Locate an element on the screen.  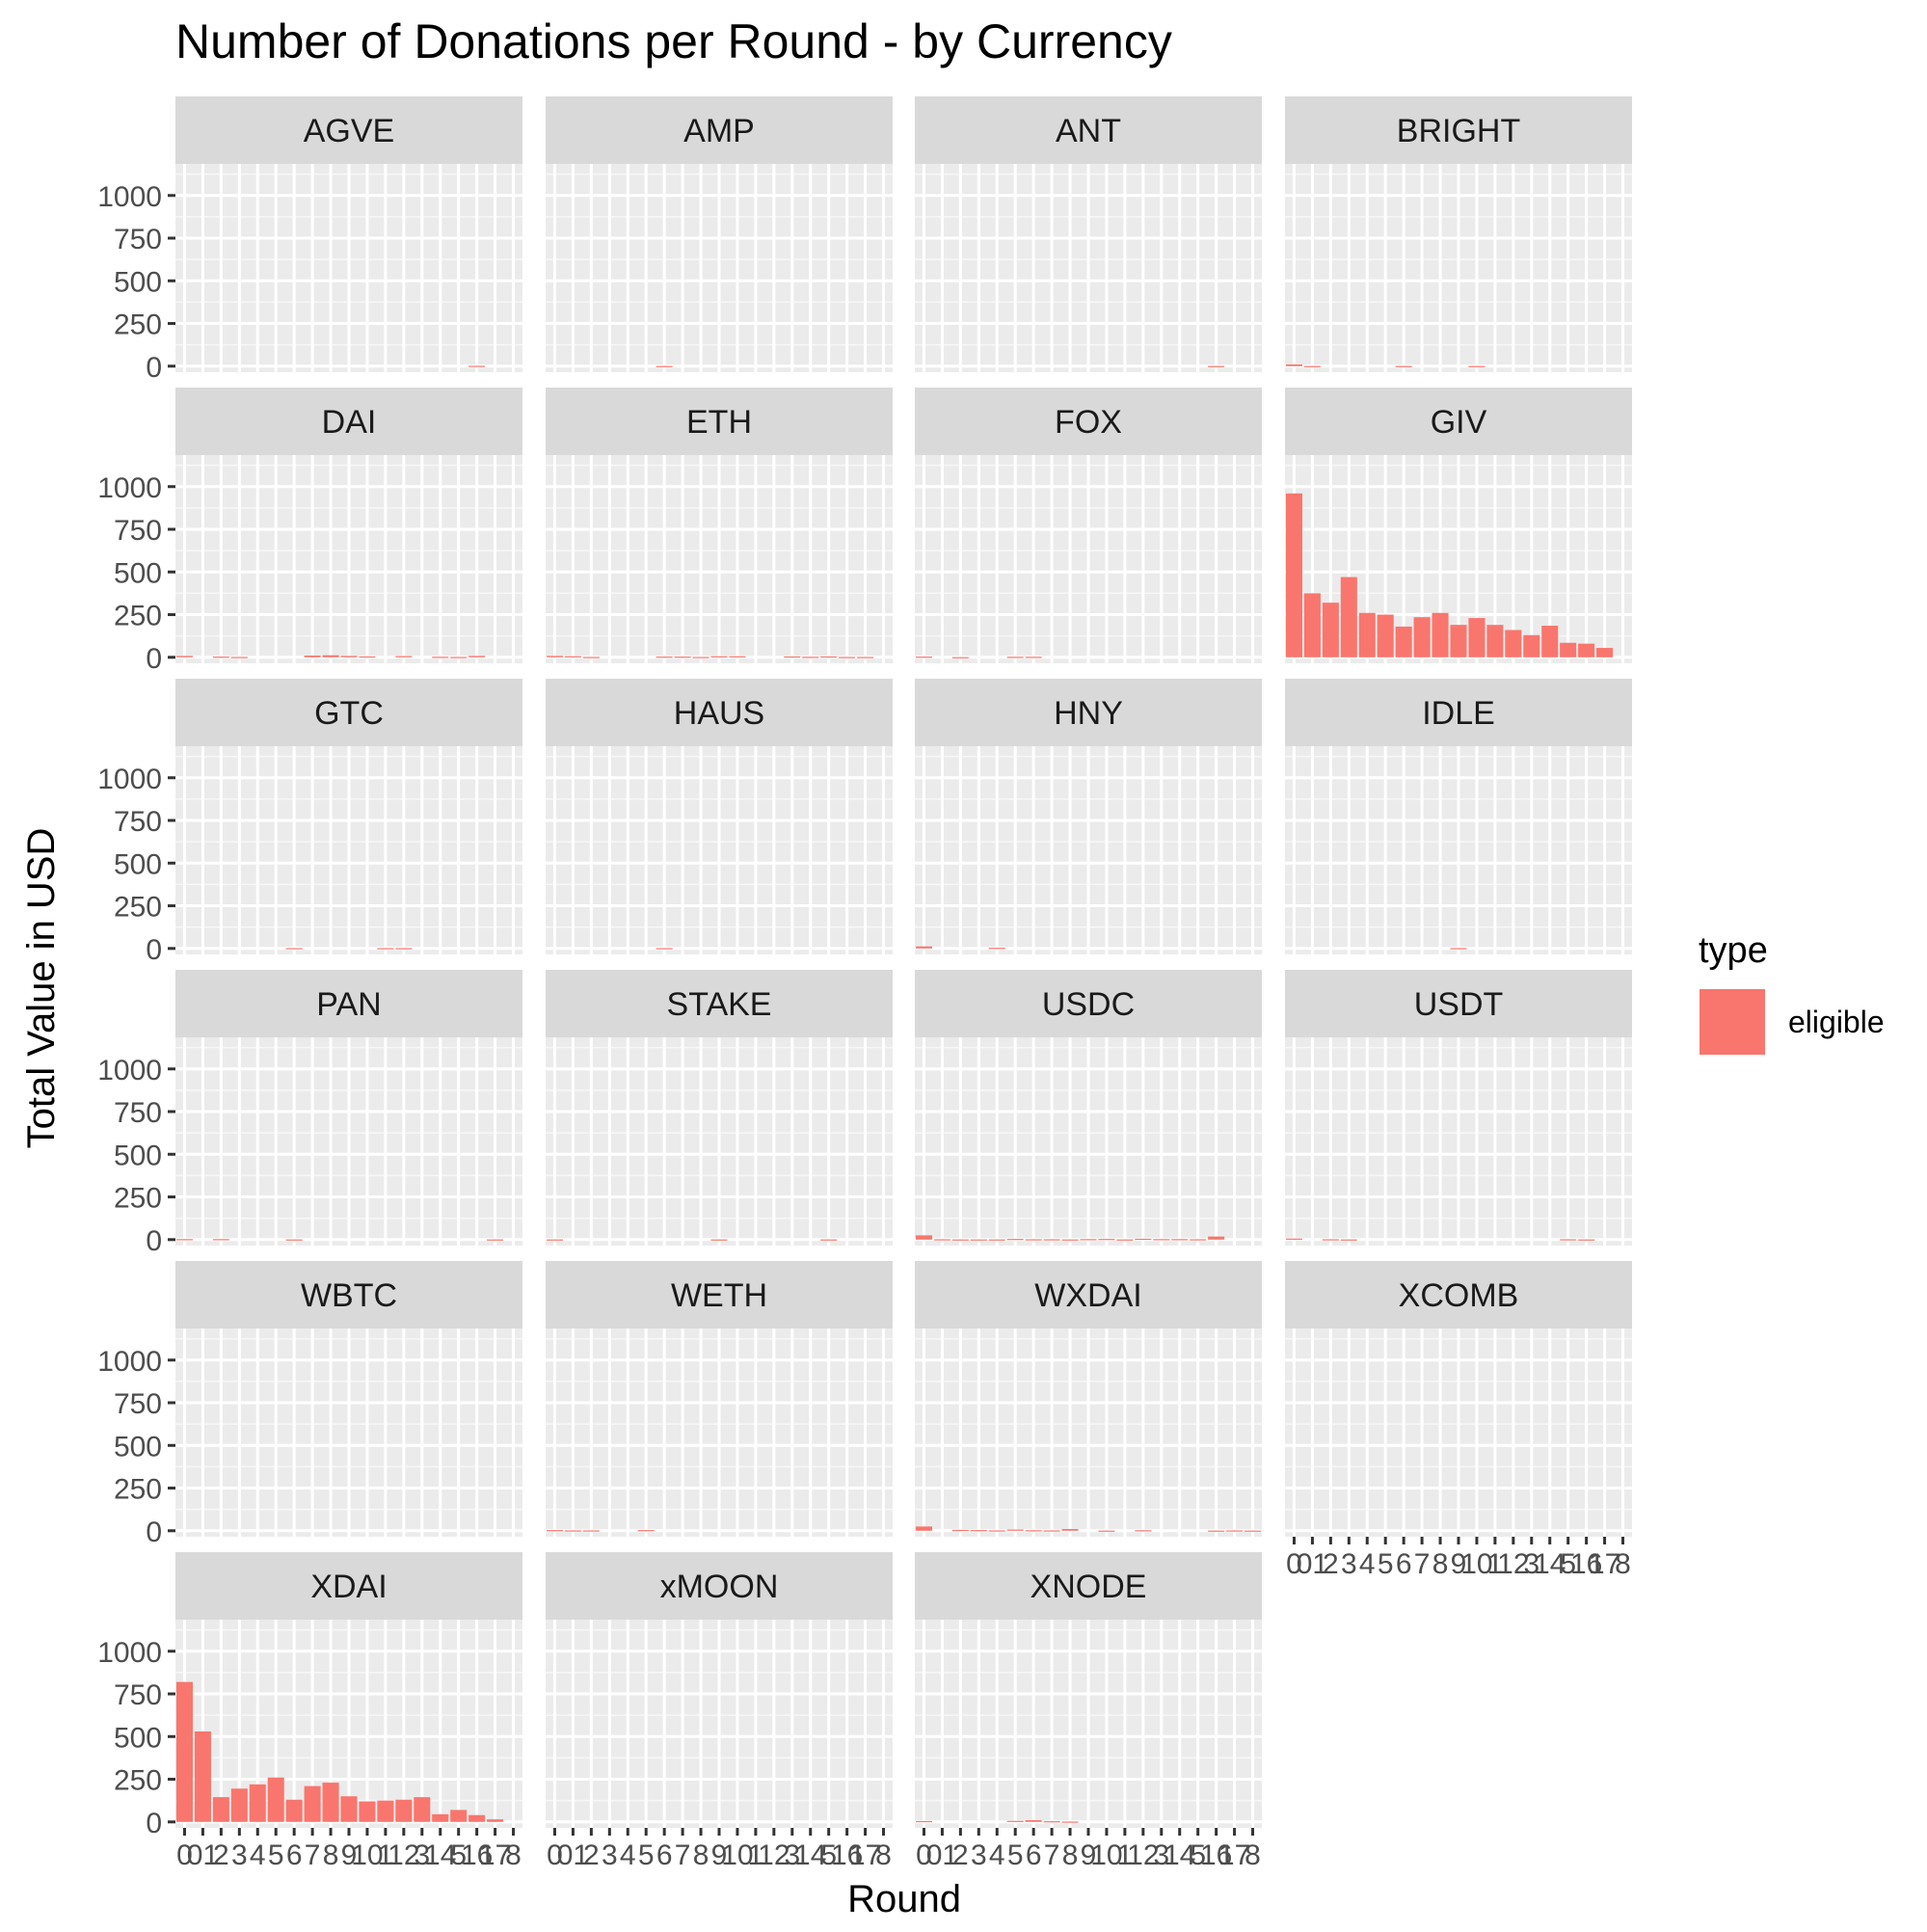
facet-panel-eth: ETH is located at coordinates (719, 525).